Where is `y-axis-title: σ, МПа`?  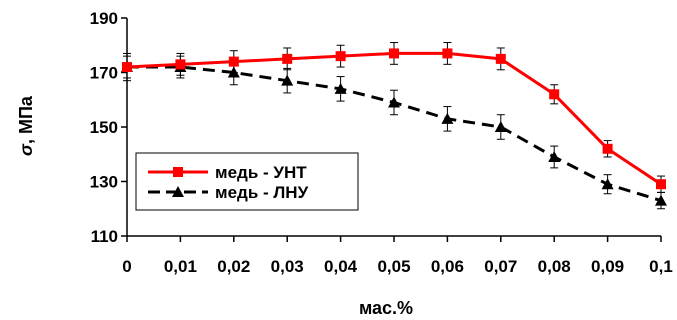 y-axis-title: σ, МПа is located at coordinates (26, 125).